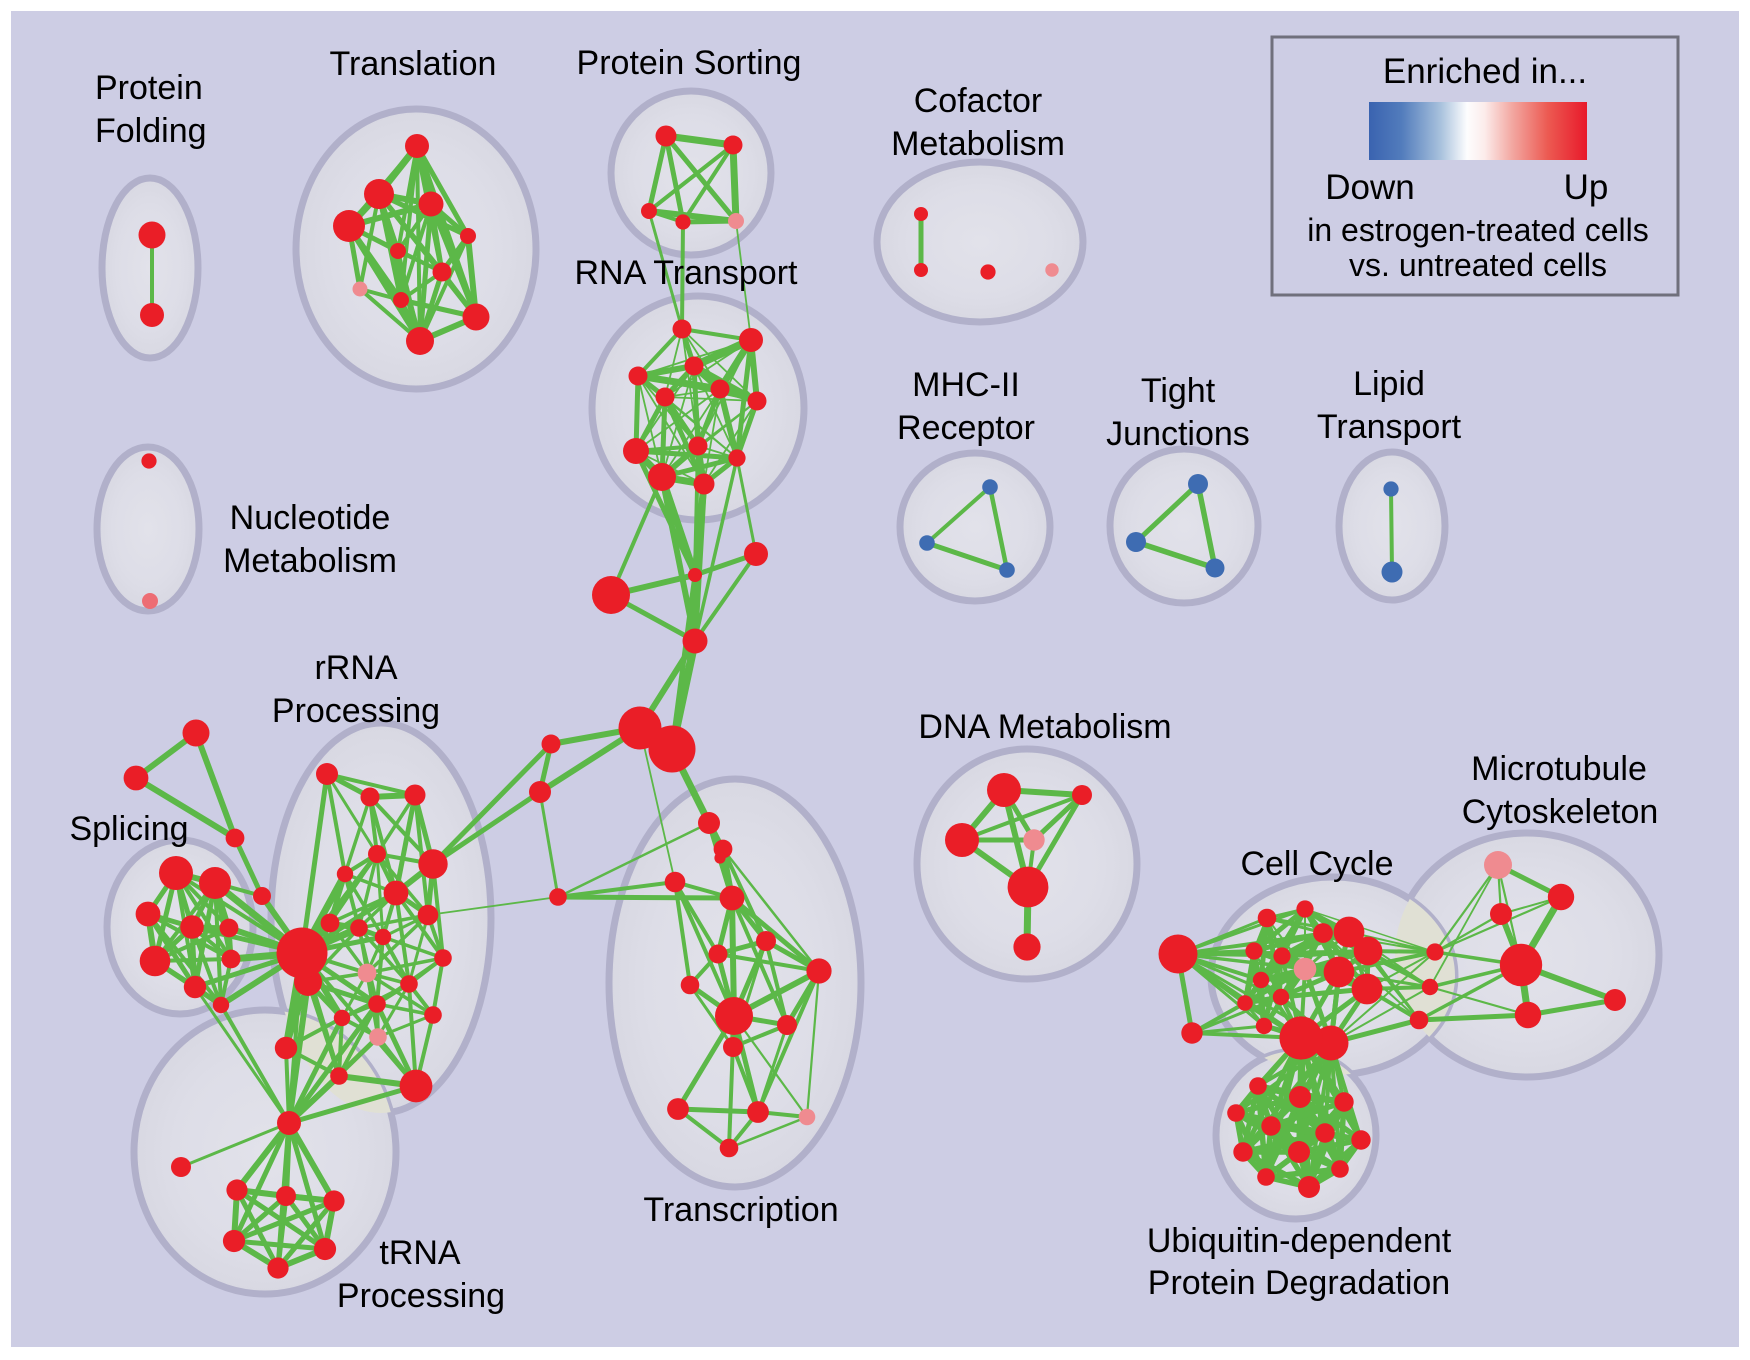 The image size is (1750, 1360). I want to click on svg-text: Cofactor, so click(978, 101).